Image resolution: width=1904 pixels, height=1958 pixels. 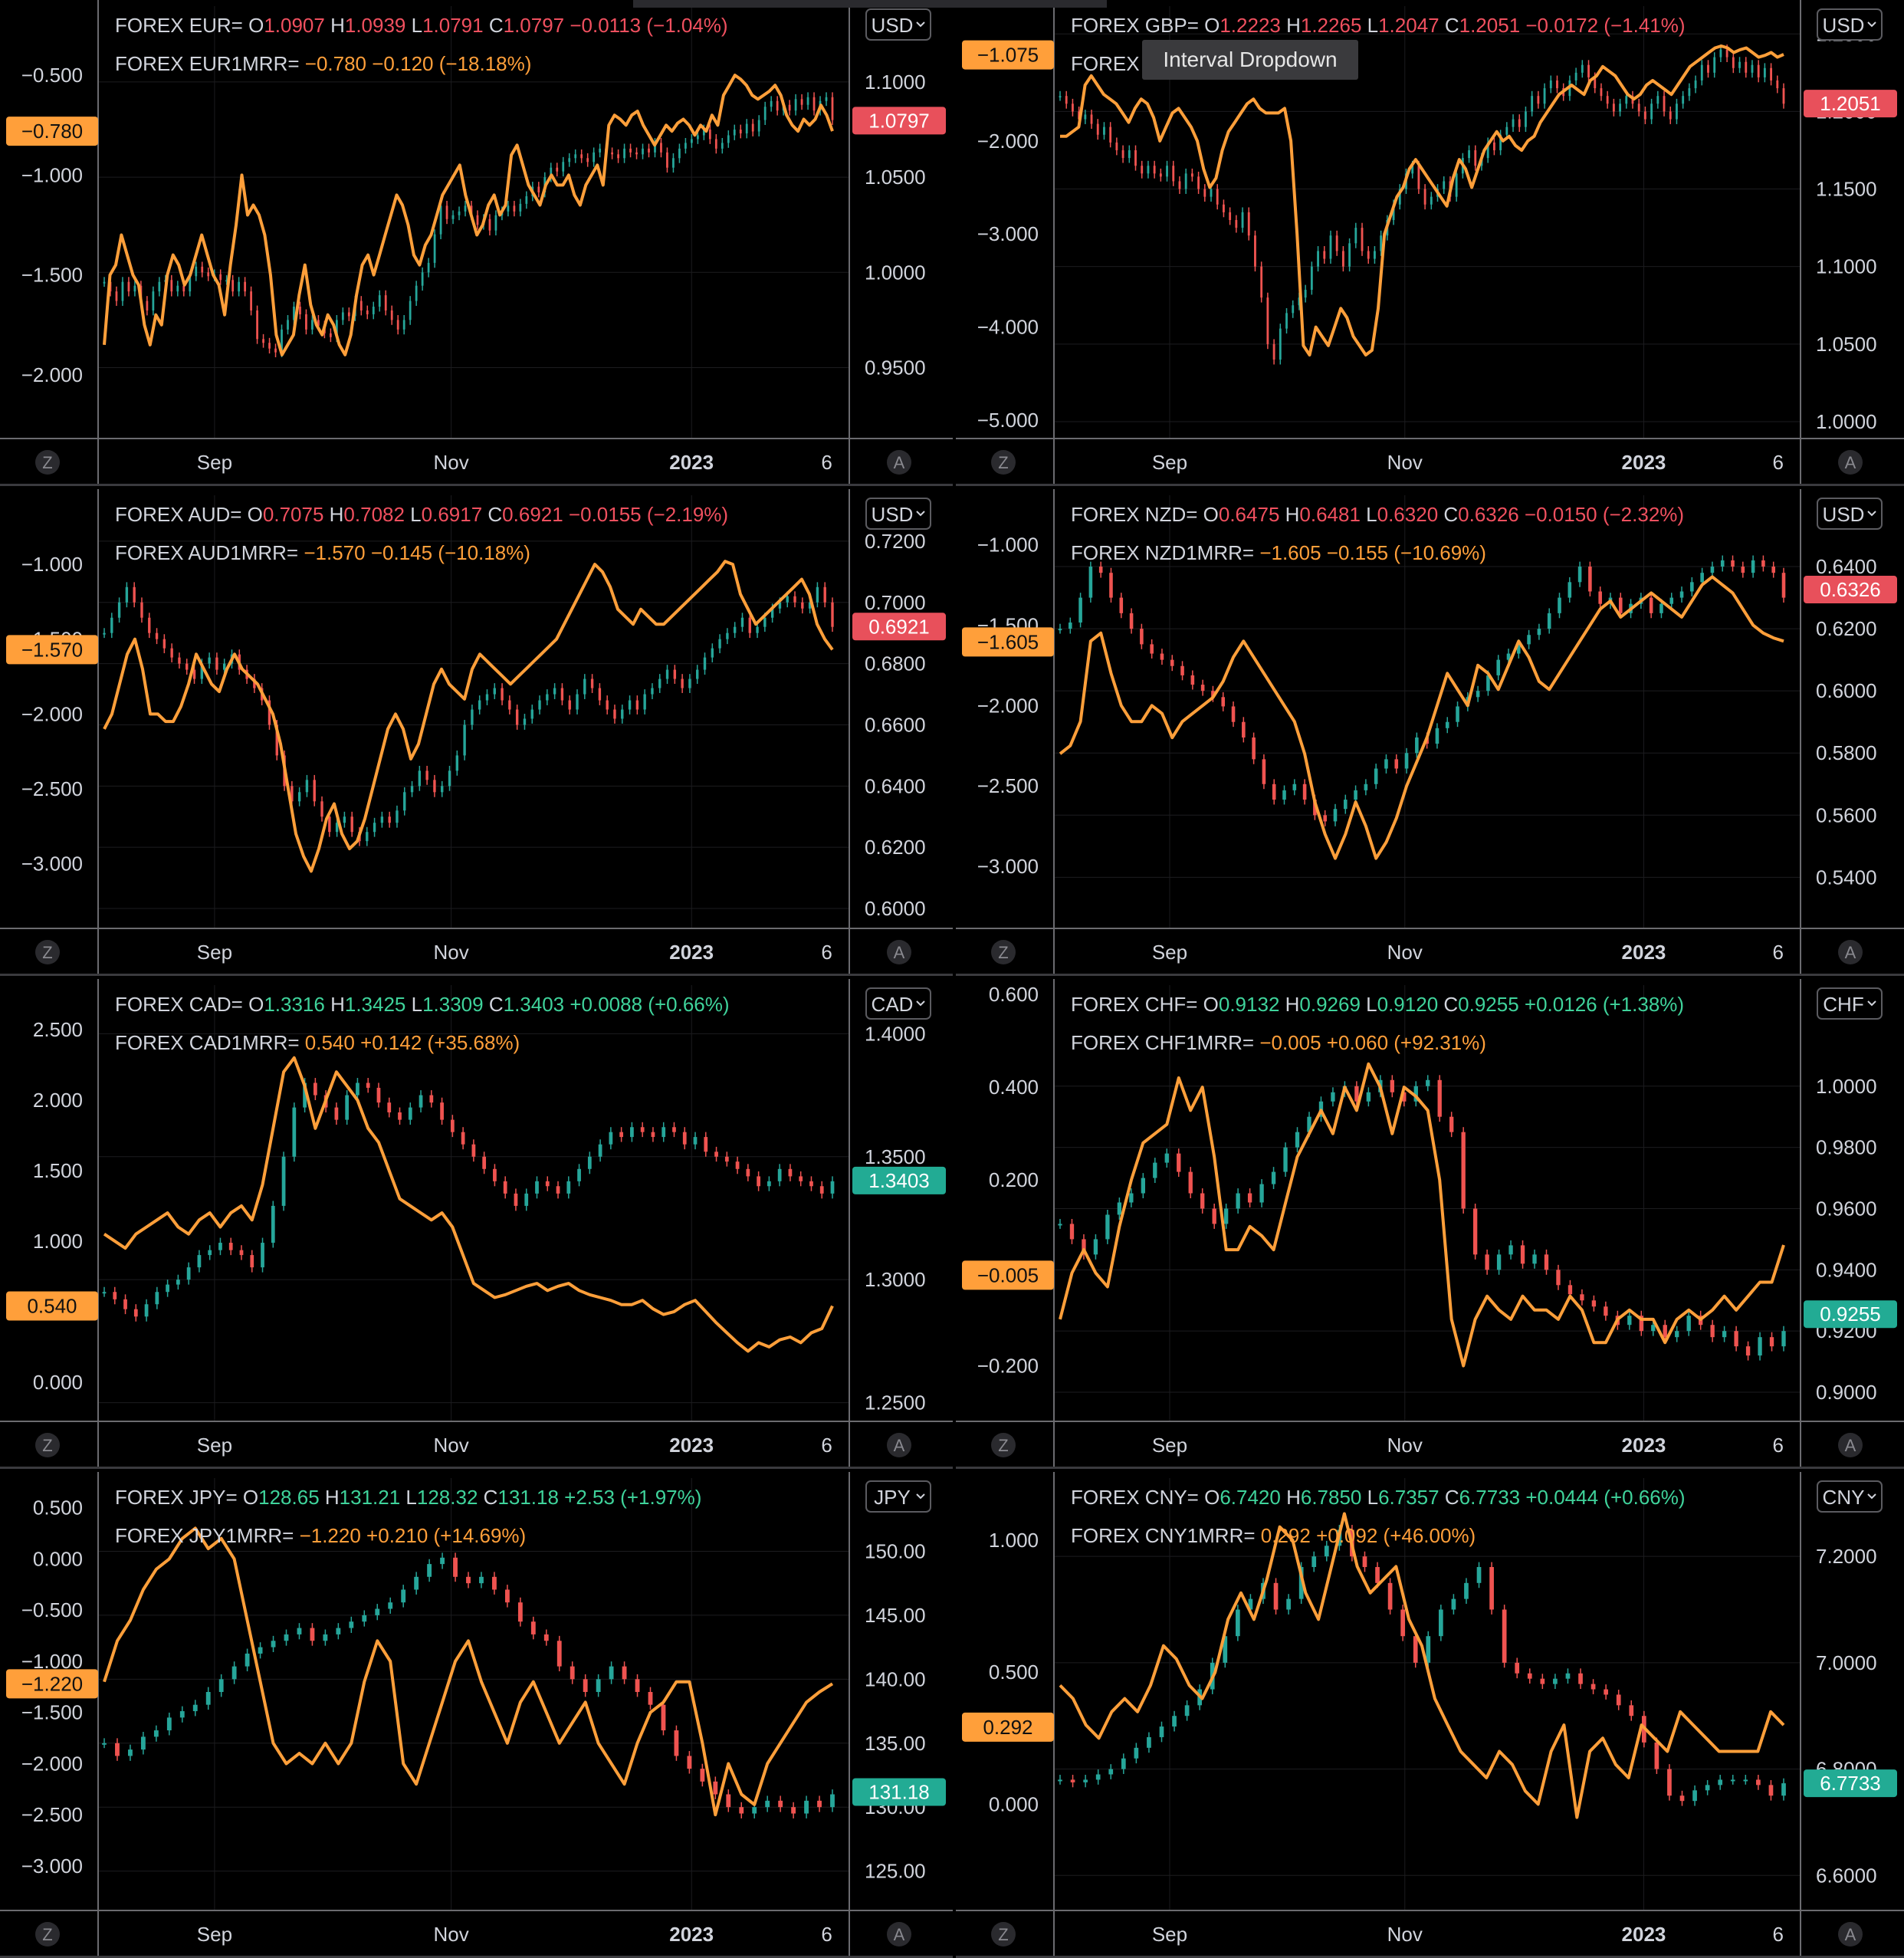 I want to click on legend-main-part: H, so click(x=337, y=25).